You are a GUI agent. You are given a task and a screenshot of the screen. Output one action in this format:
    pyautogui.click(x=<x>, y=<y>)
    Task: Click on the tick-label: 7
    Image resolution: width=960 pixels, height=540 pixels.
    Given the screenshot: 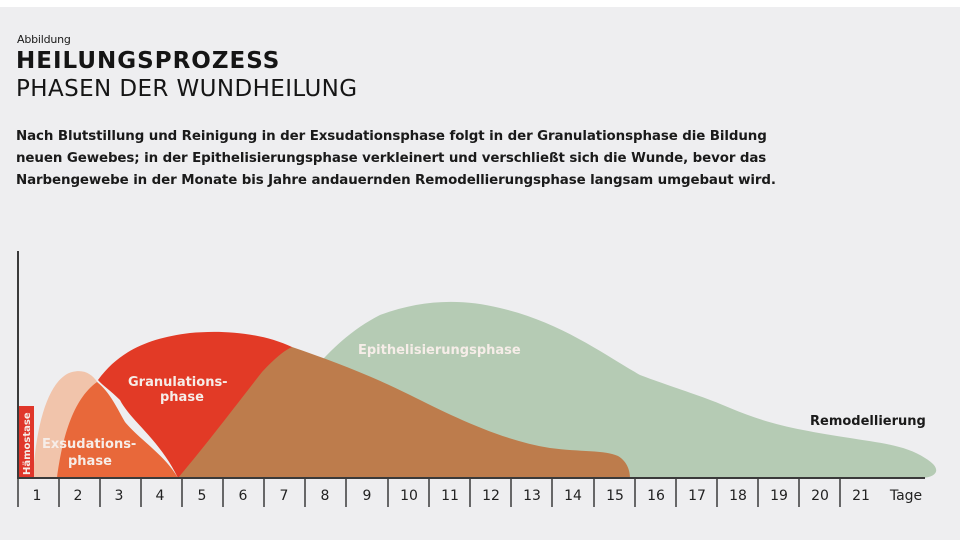 What is the action you would take?
    pyautogui.click(x=284, y=496)
    